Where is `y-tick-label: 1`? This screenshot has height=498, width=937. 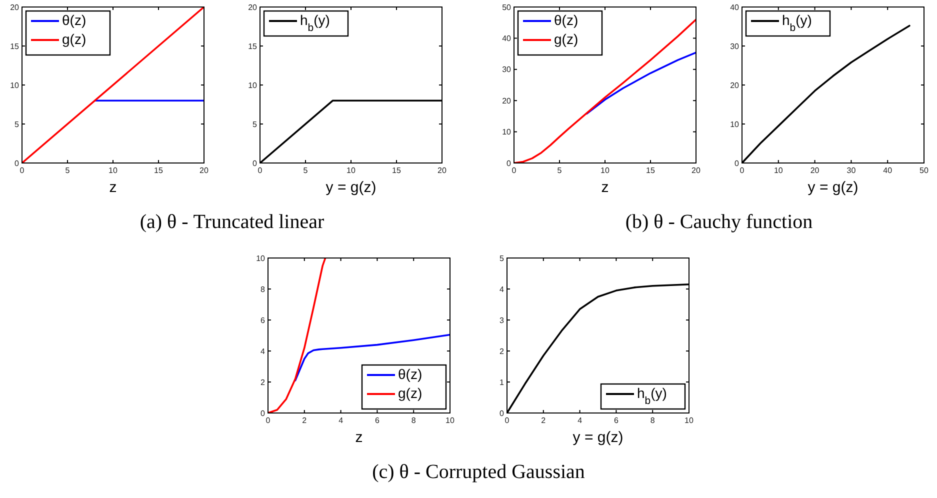 y-tick-label: 1 is located at coordinates (502, 382).